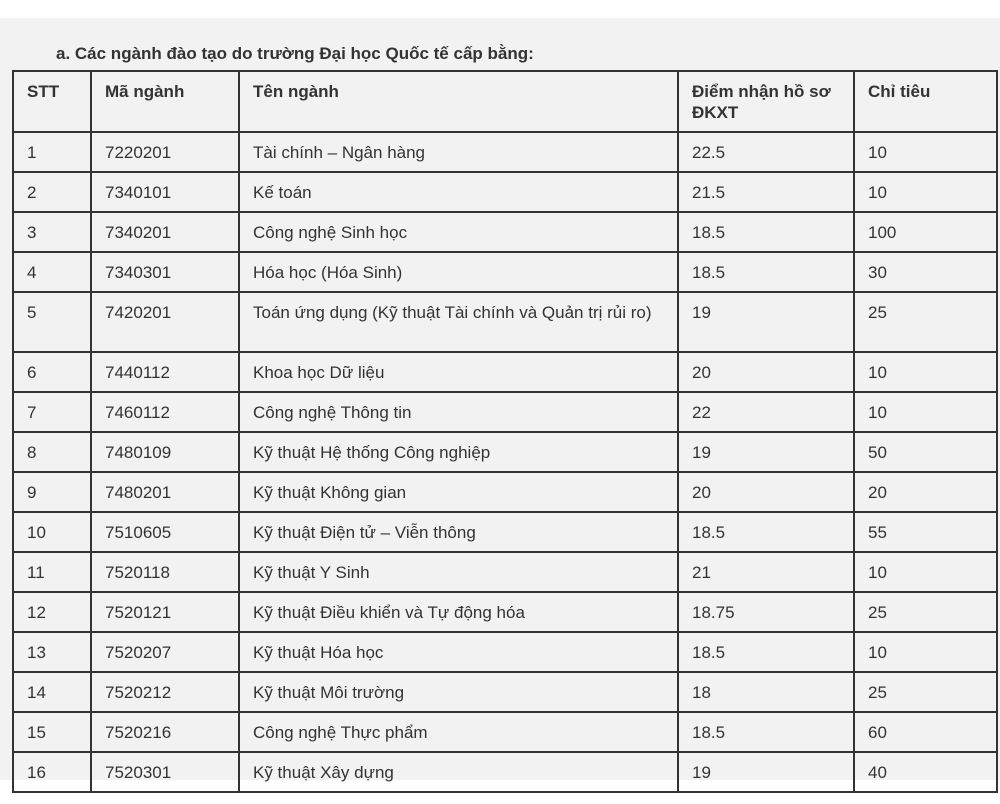 This screenshot has width=1000, height=804. Describe the element at coordinates (165, 192) in the screenshot. I see `cell-ma-nganh: 7340101` at that location.